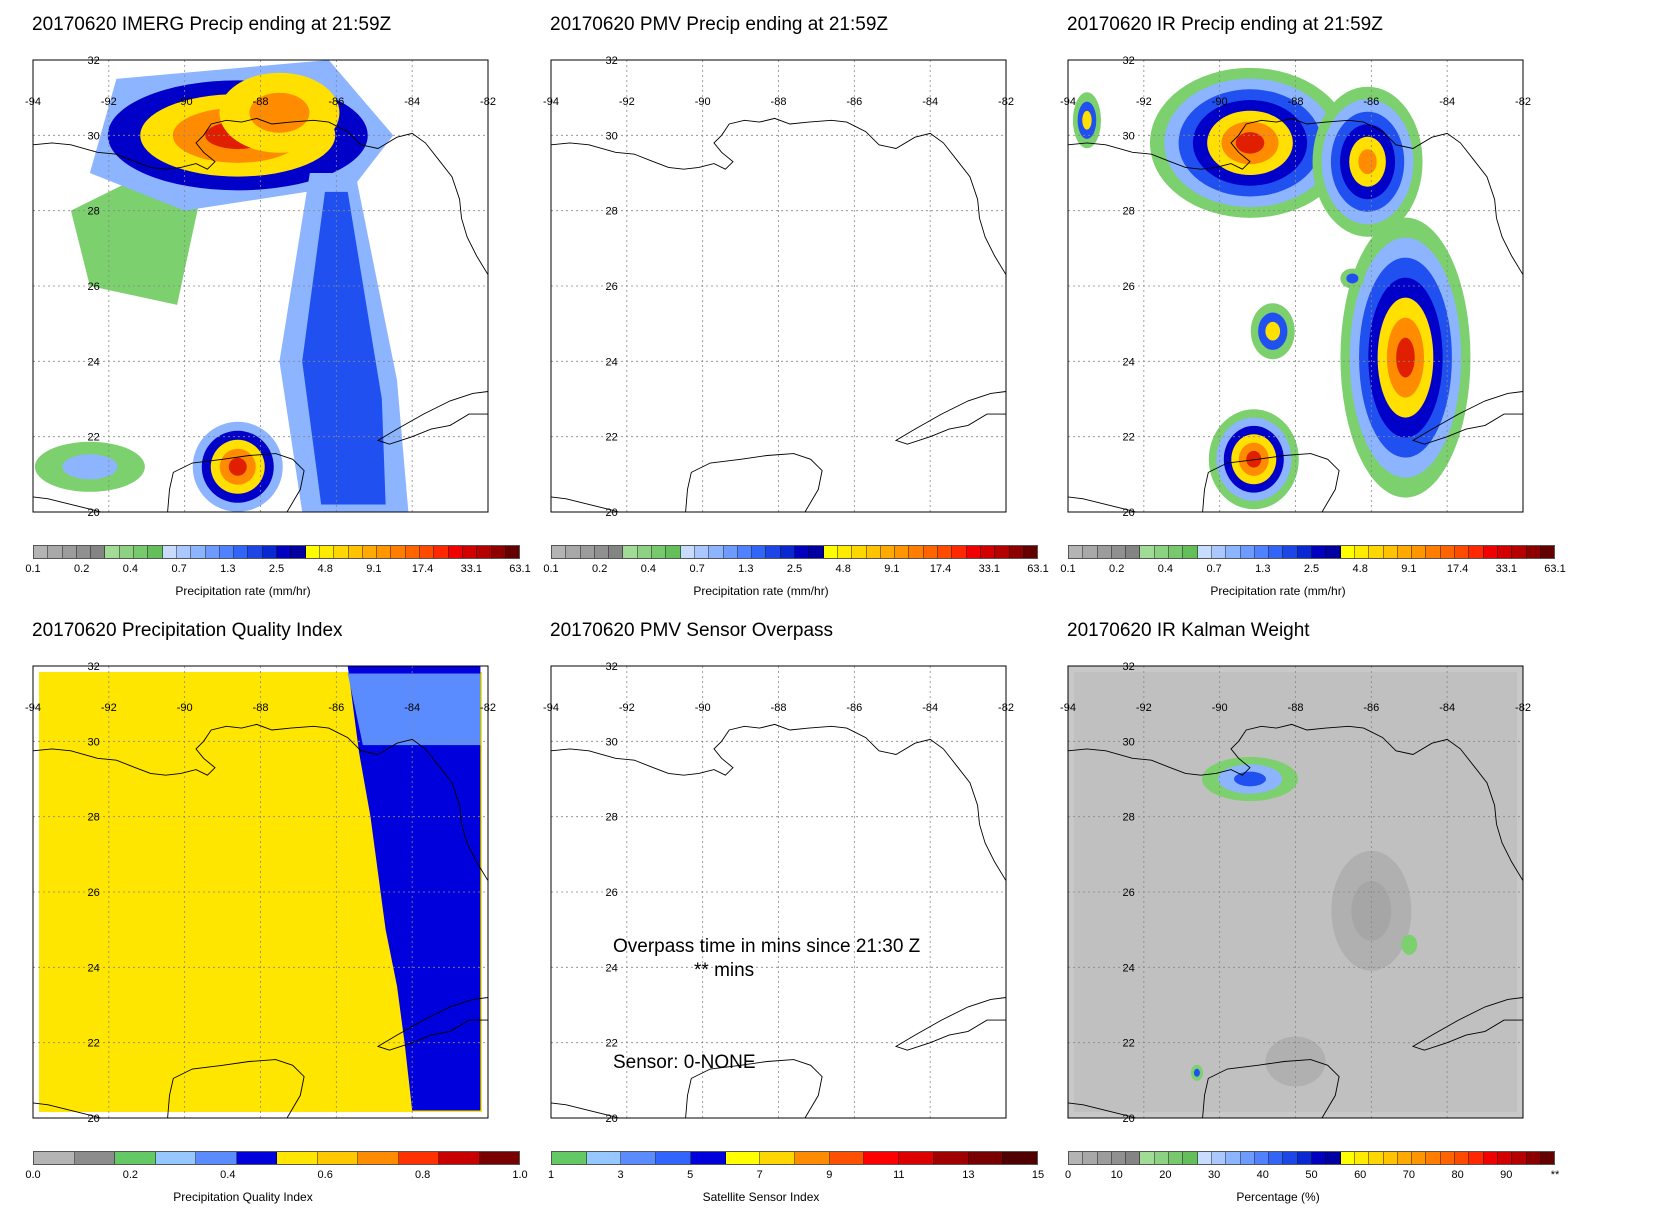 This screenshot has height=1212, width=1653. What do you see at coordinates (187, 630) in the screenshot?
I see `panel-title: 20170620 Precipitation Quality Index` at bounding box center [187, 630].